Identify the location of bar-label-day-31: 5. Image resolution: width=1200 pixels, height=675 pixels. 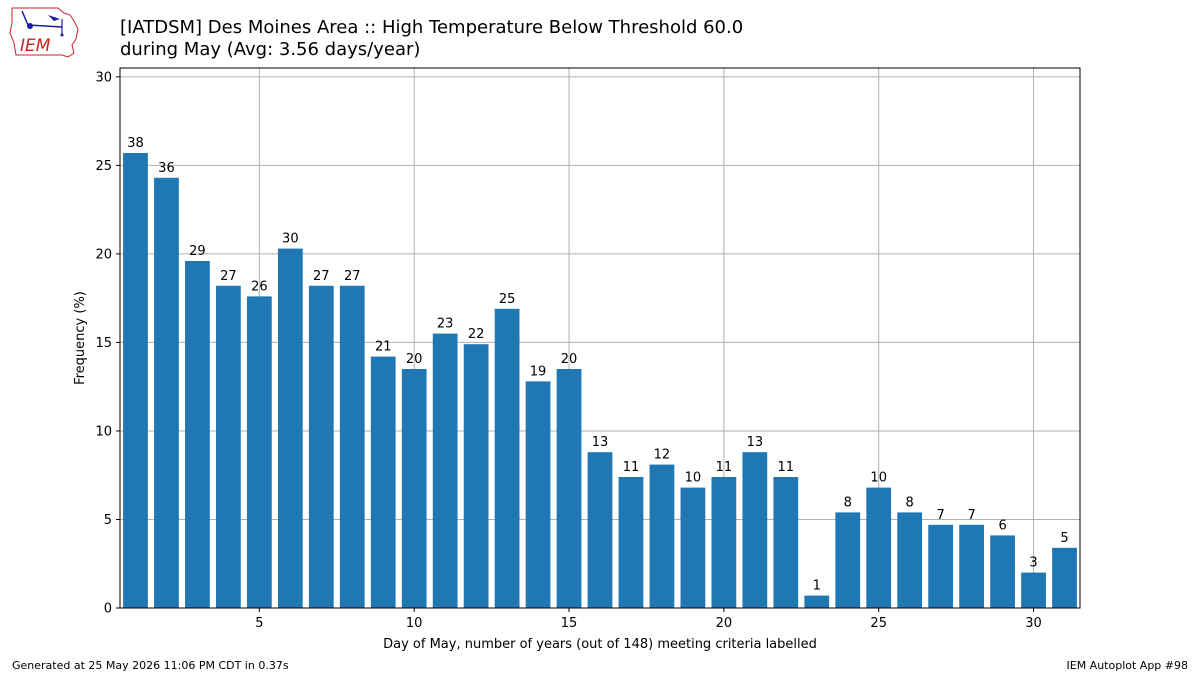
(1064, 538).